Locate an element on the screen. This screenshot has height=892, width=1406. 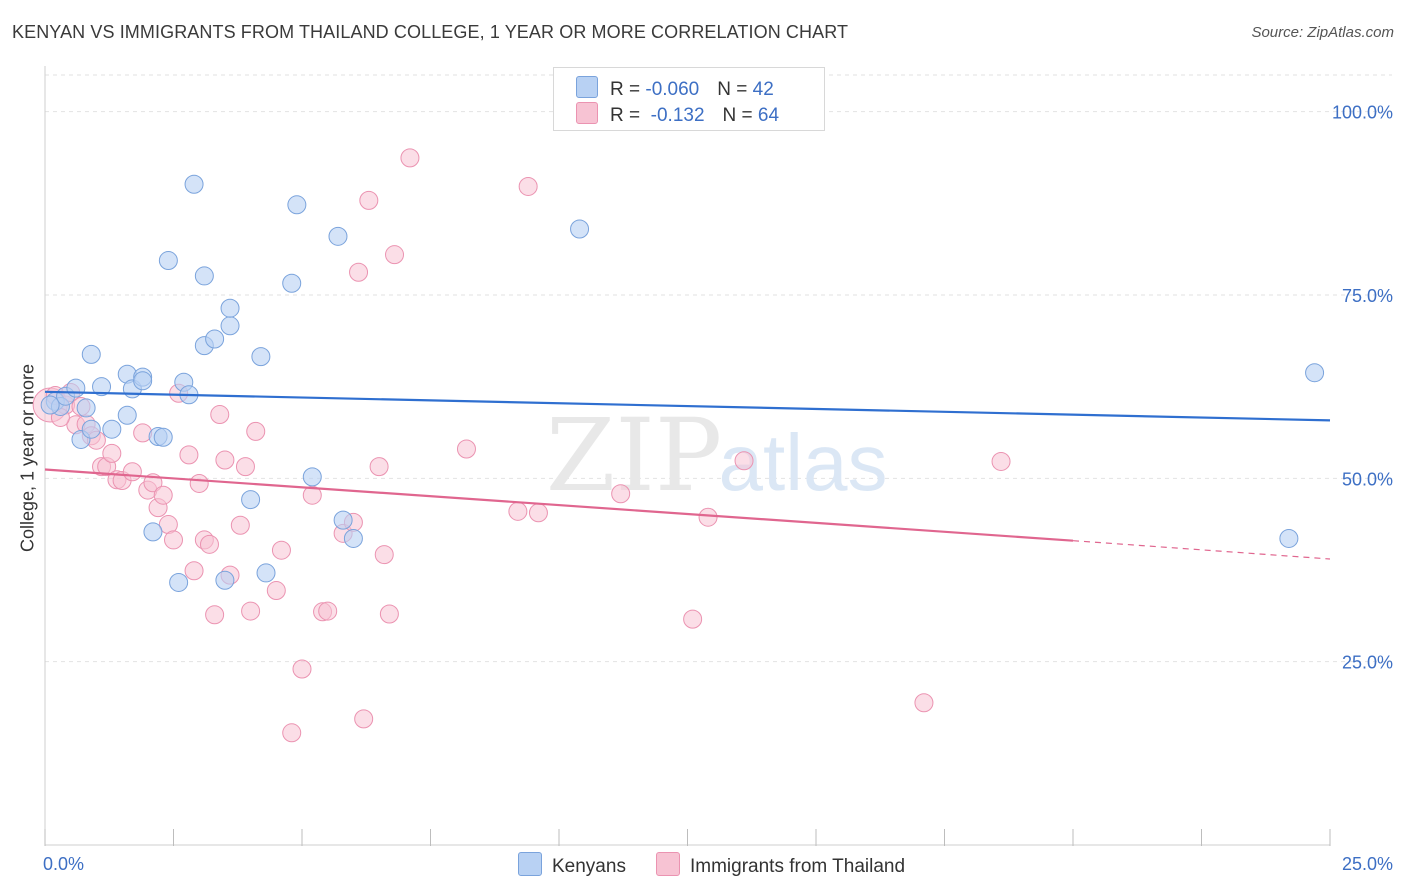
kenyans-trend-line is located at coordinates (687, 406).